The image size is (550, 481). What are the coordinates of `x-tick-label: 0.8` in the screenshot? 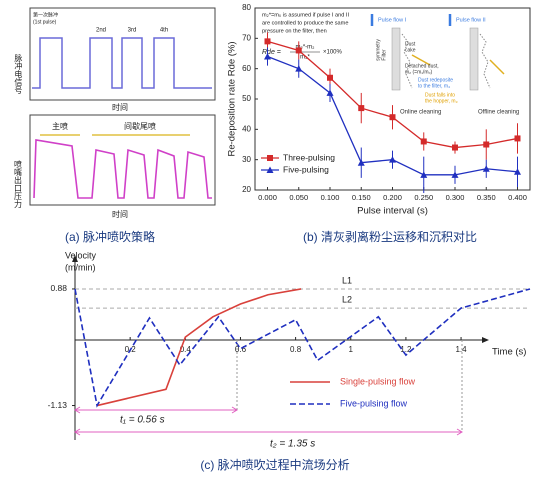 It's located at (296, 349).